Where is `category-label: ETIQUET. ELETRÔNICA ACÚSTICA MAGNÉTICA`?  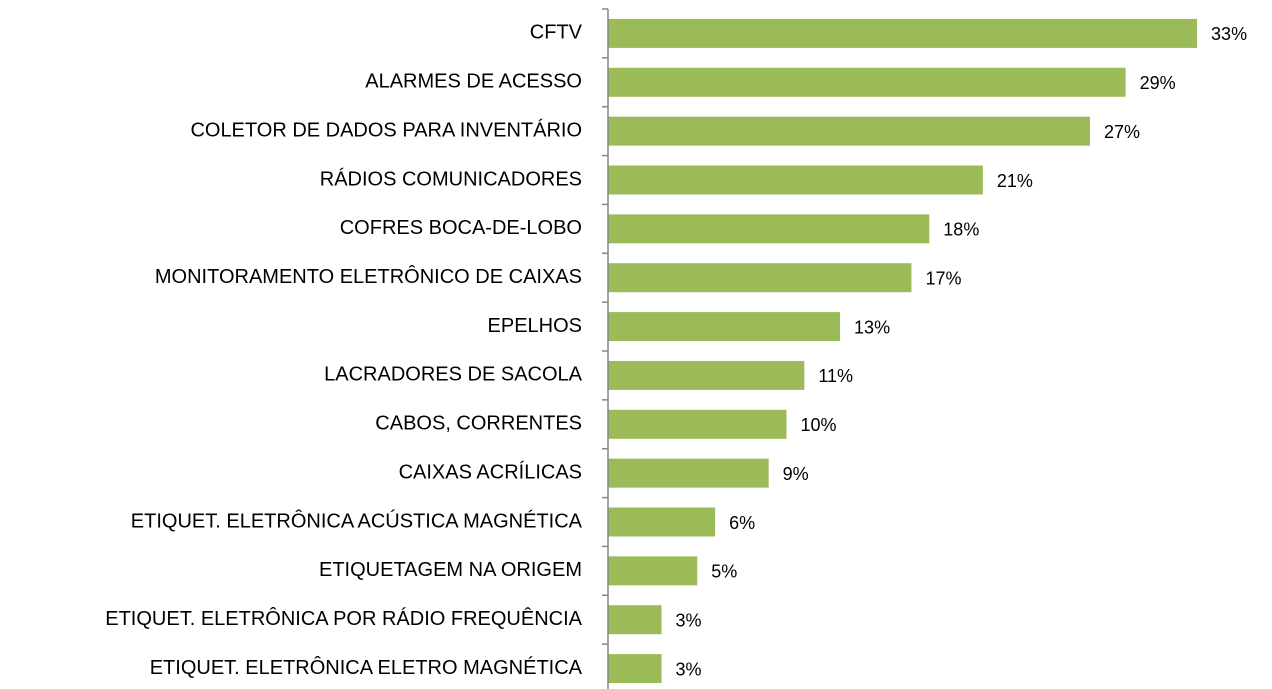
category-label: ETIQUET. ELETRÔNICA ACÚSTICA MAGNÉTICA is located at coordinates (357, 520).